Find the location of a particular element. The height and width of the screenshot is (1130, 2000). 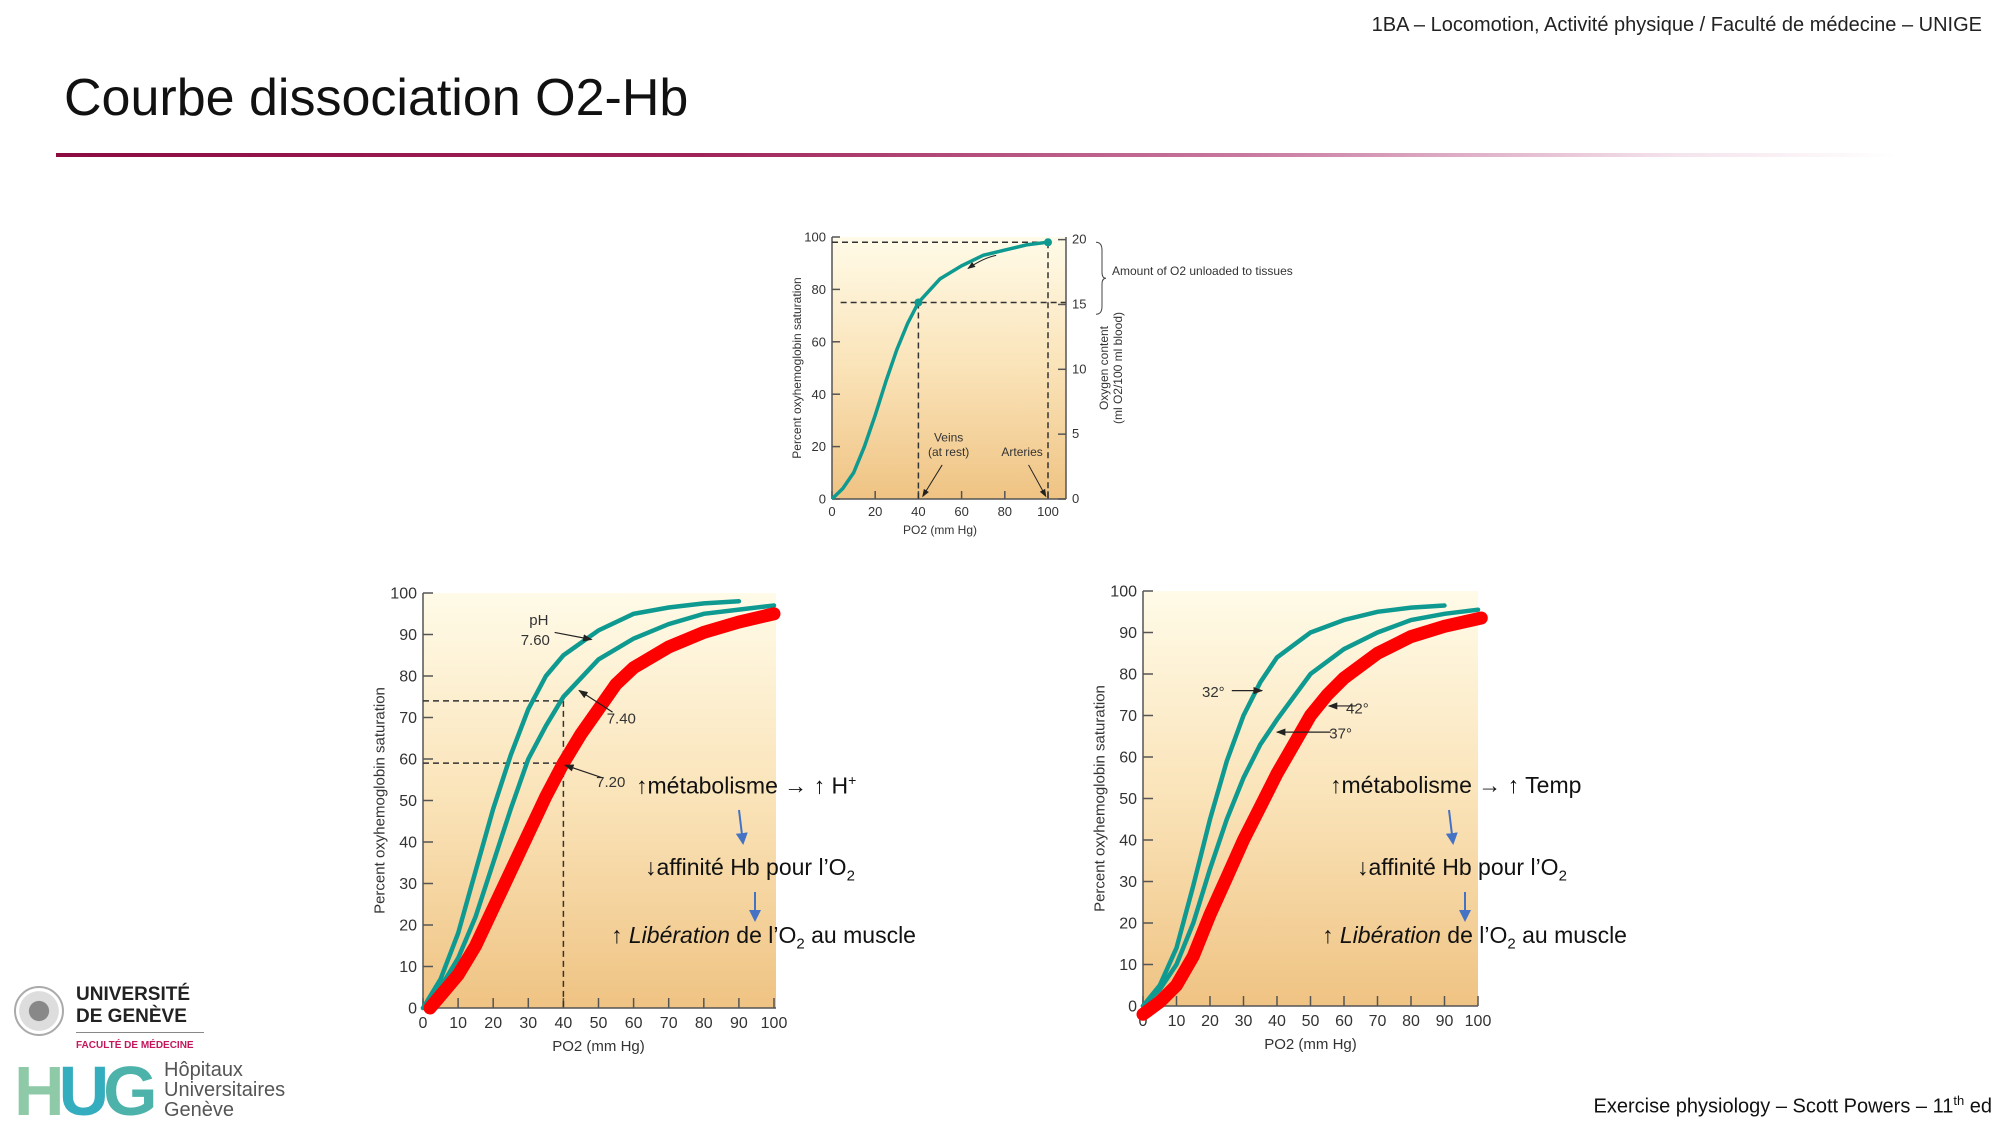

veins-label: (at rest) is located at coordinates (948, 452).